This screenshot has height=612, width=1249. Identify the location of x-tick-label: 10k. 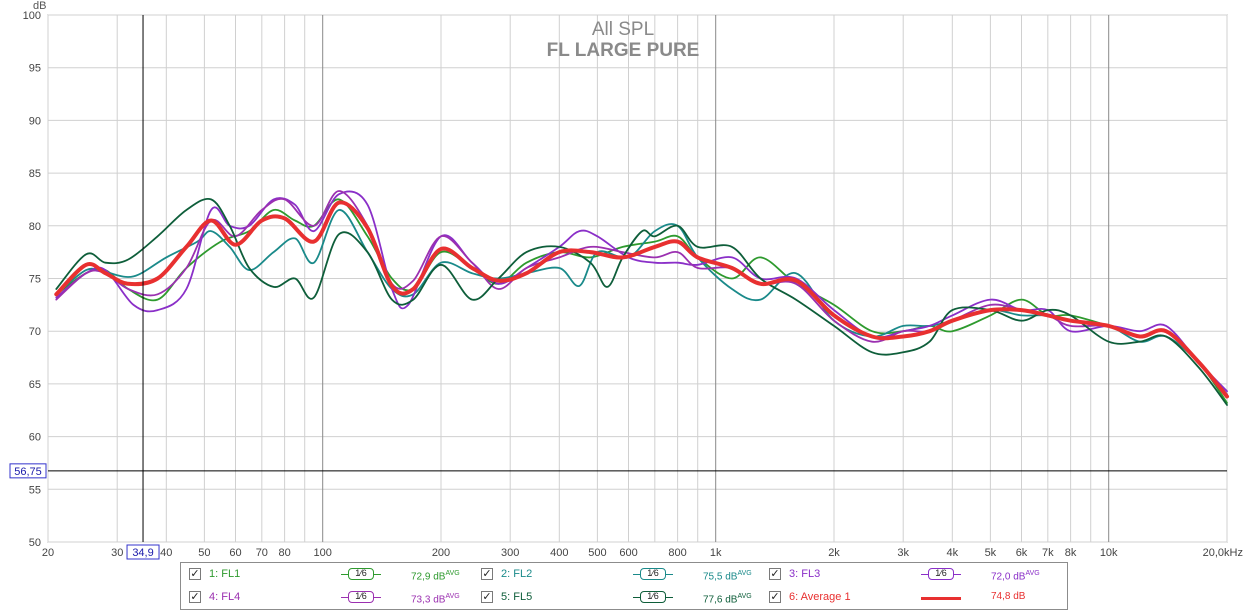
(1109, 553).